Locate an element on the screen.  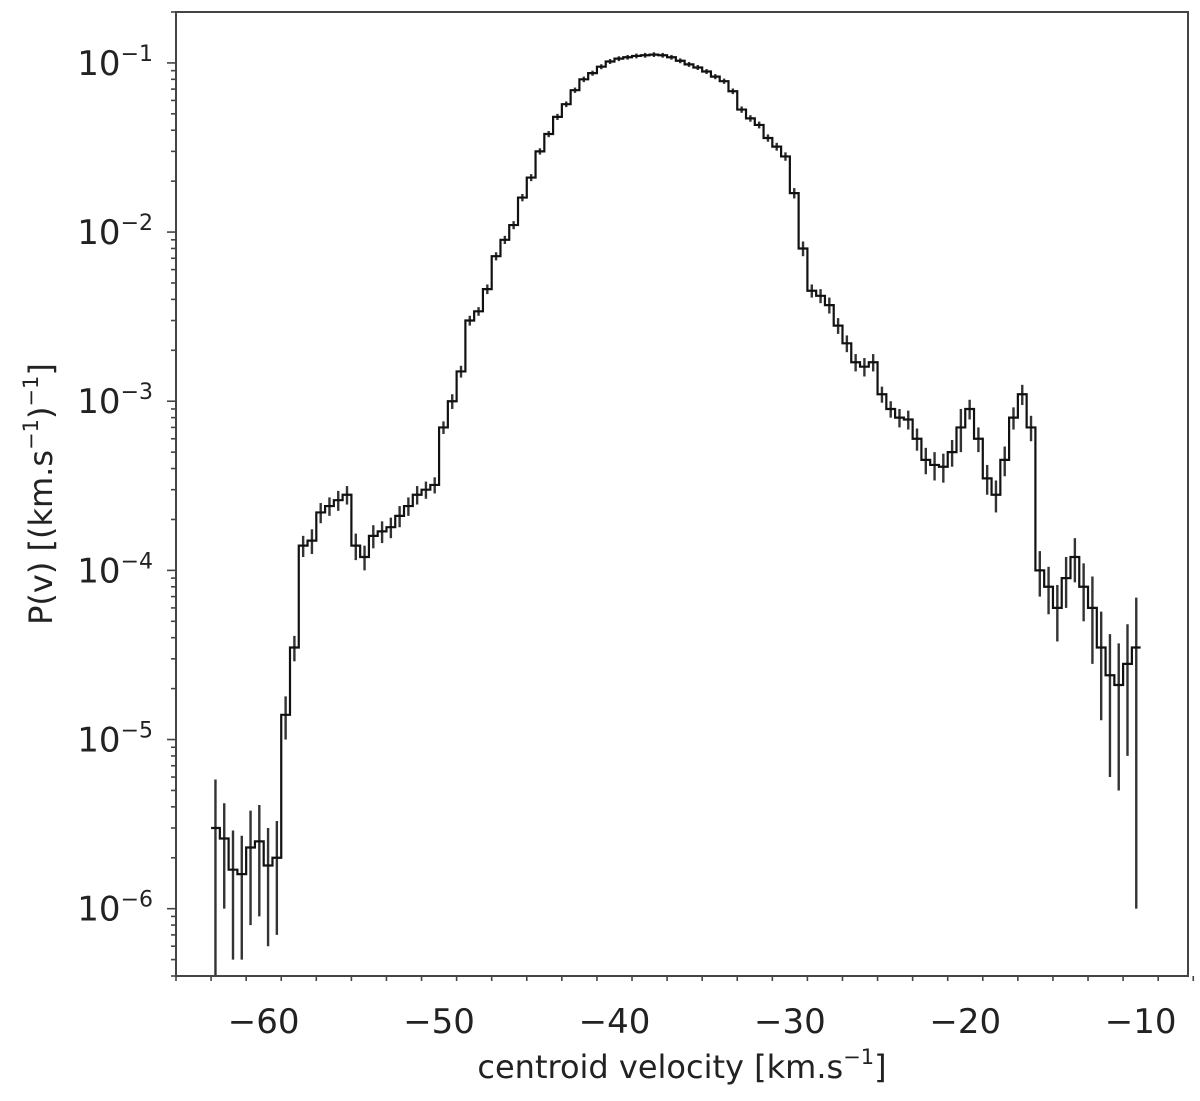
x-tick-label: −30 is located at coordinates (790, 1022).